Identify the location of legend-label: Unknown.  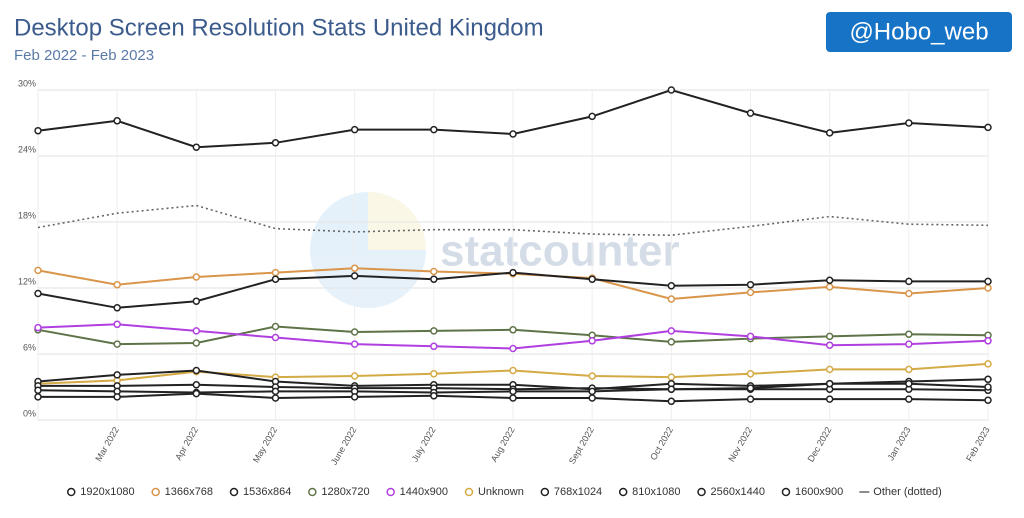
(501, 492).